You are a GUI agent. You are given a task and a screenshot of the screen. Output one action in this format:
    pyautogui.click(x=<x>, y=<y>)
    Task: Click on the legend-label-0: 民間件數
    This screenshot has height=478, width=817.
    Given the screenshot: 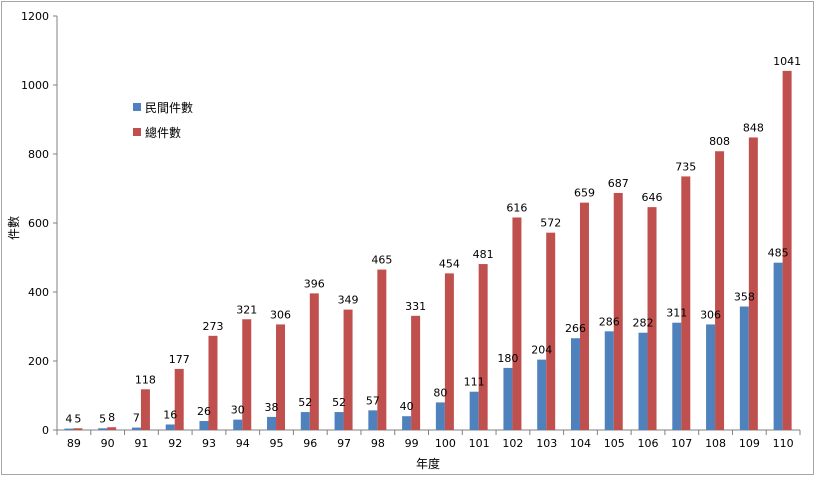 What is the action you would take?
    pyautogui.click(x=169, y=108)
    